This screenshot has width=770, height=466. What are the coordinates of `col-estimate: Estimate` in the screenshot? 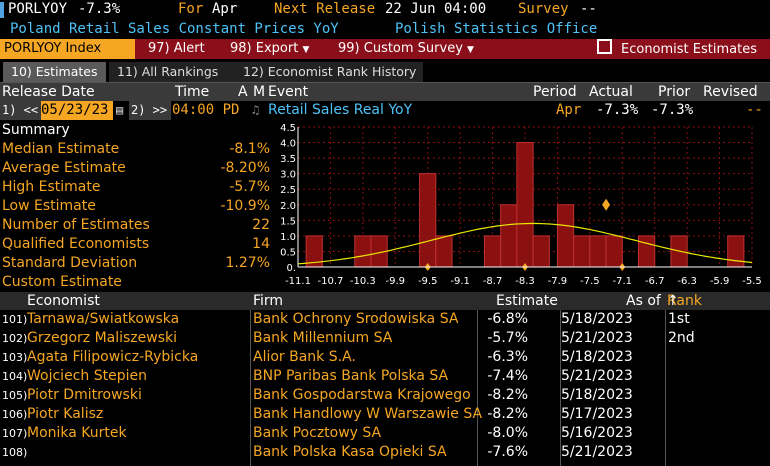 It's located at (527, 301).